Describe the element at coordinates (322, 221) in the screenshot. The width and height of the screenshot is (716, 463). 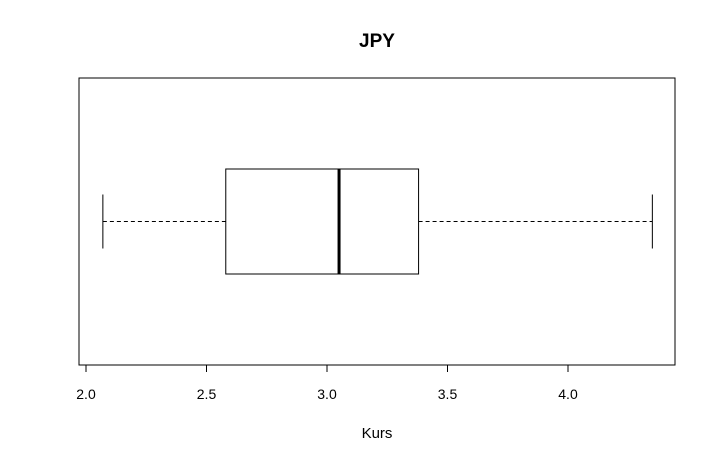
I see `iqr-box` at that location.